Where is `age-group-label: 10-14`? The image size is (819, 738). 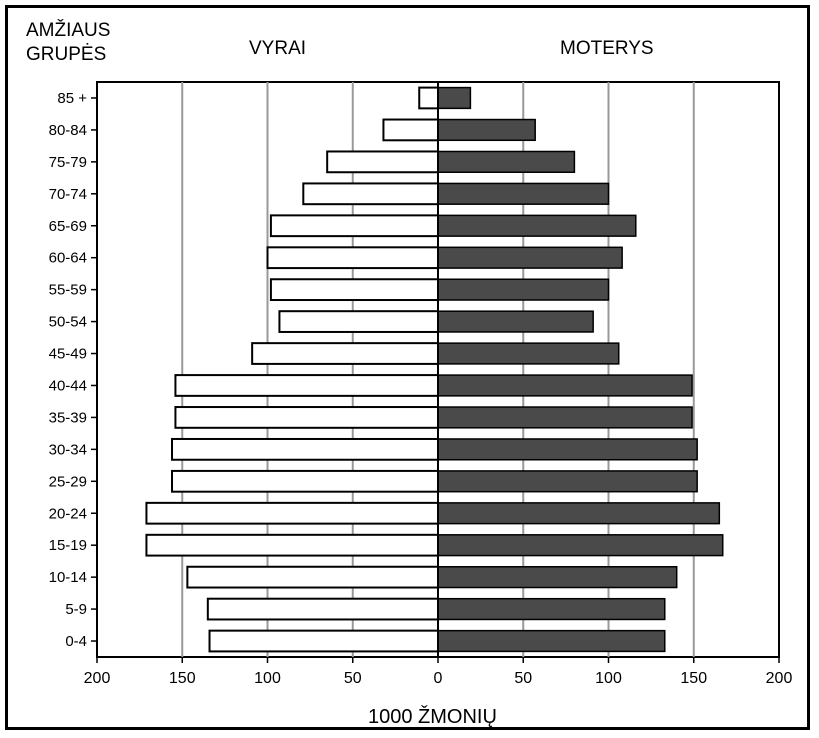
age-group-label: 10-14 is located at coordinates (68, 577).